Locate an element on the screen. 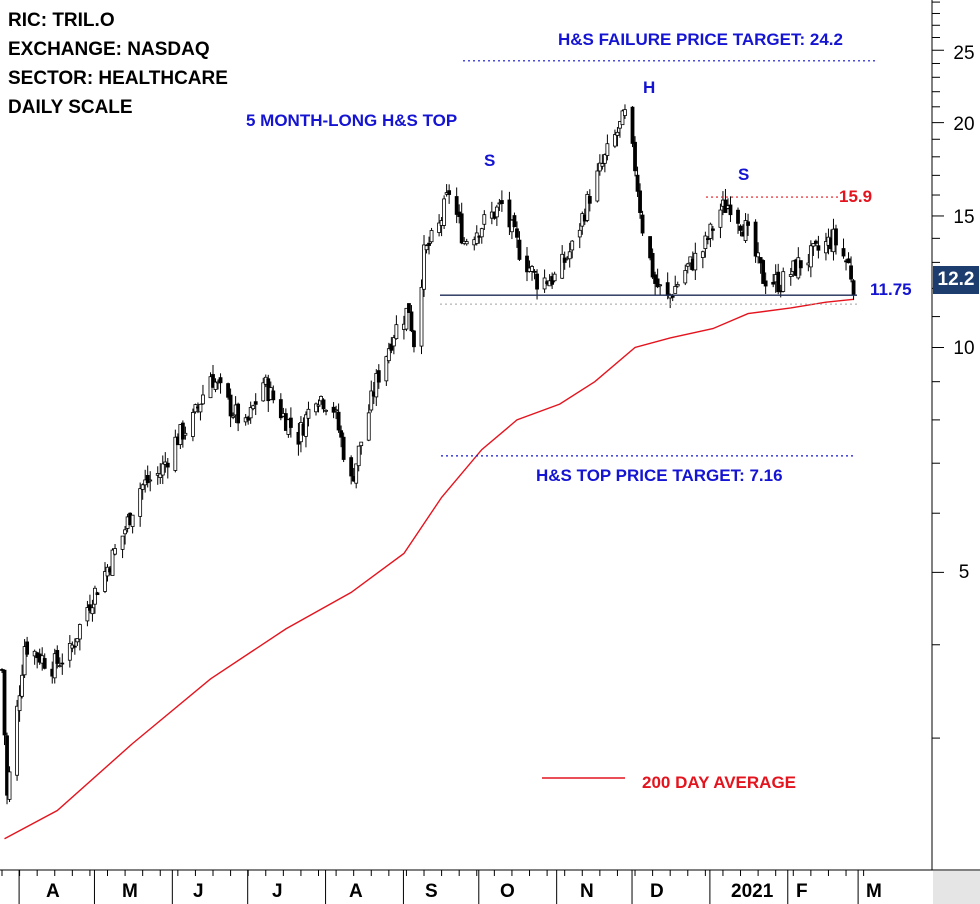 Image resolution: width=980 pixels, height=904 pixels. ric-label: RIC: TRIL.O is located at coordinates (61, 20).